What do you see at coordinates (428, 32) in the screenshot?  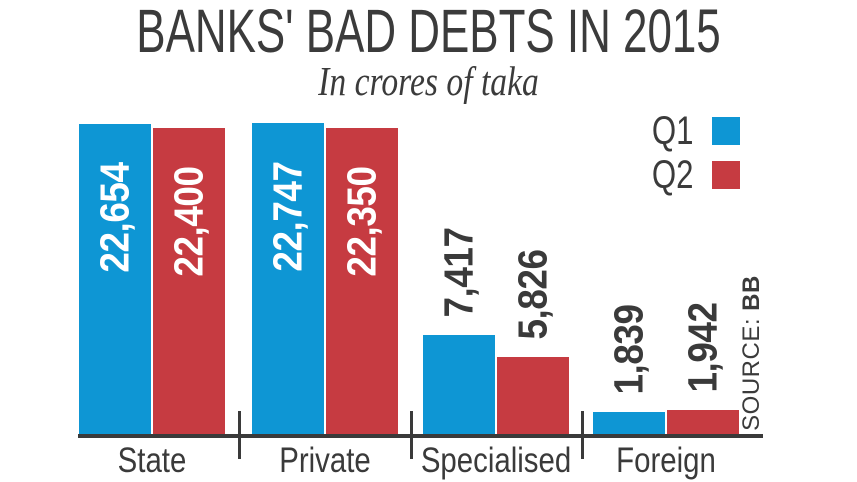 I see `chart-title: BANKS' BAD DEBTS IN 2015` at bounding box center [428, 32].